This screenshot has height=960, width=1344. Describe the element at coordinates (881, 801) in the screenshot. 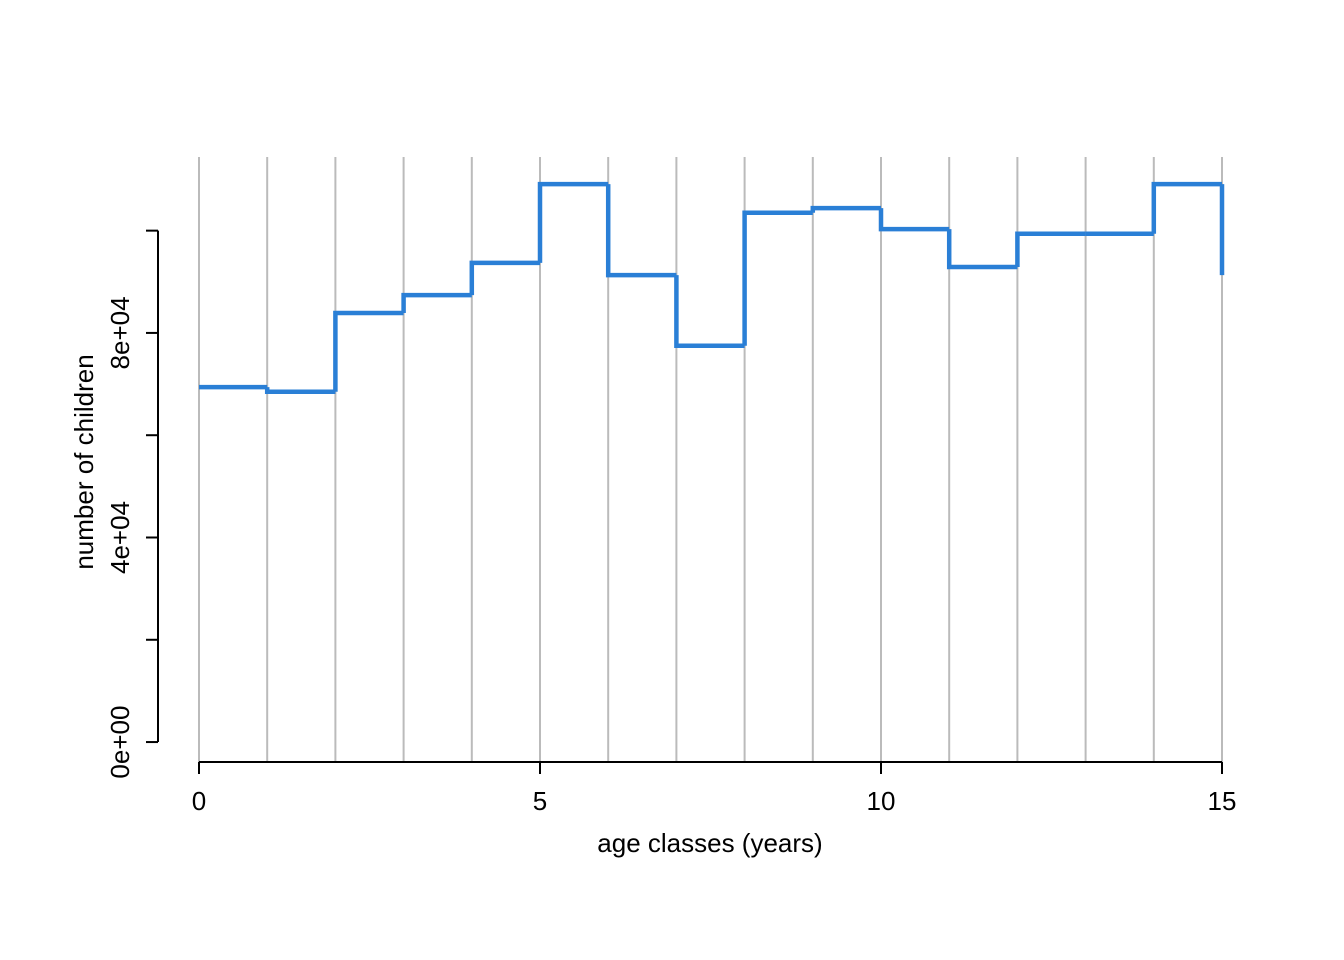

I see `x-tick-label: 10` at that location.